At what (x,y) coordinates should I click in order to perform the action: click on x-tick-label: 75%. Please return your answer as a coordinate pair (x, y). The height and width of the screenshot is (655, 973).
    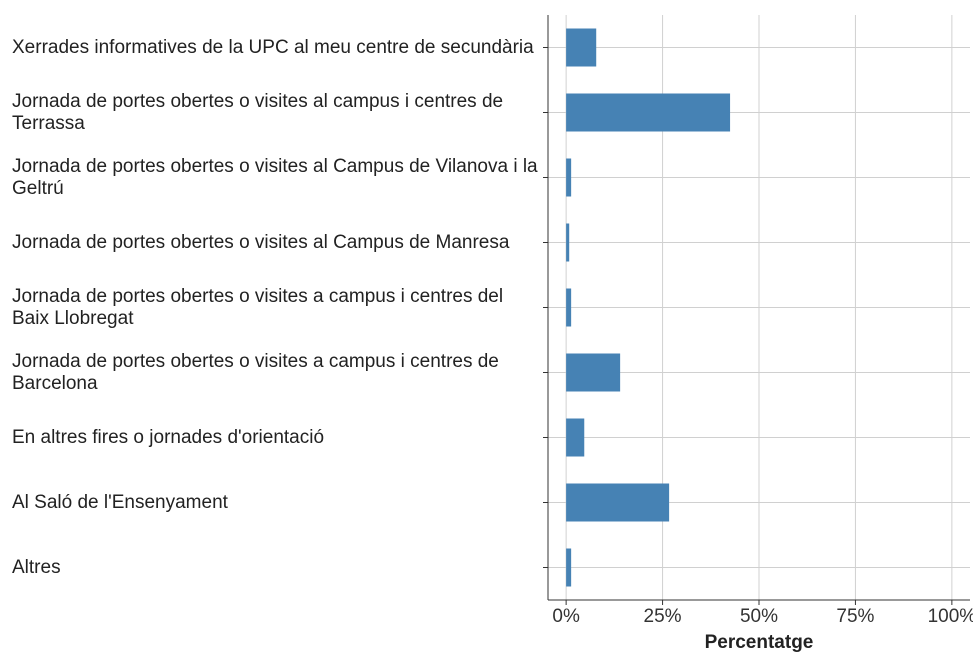
    Looking at the image, I should click on (855, 616).